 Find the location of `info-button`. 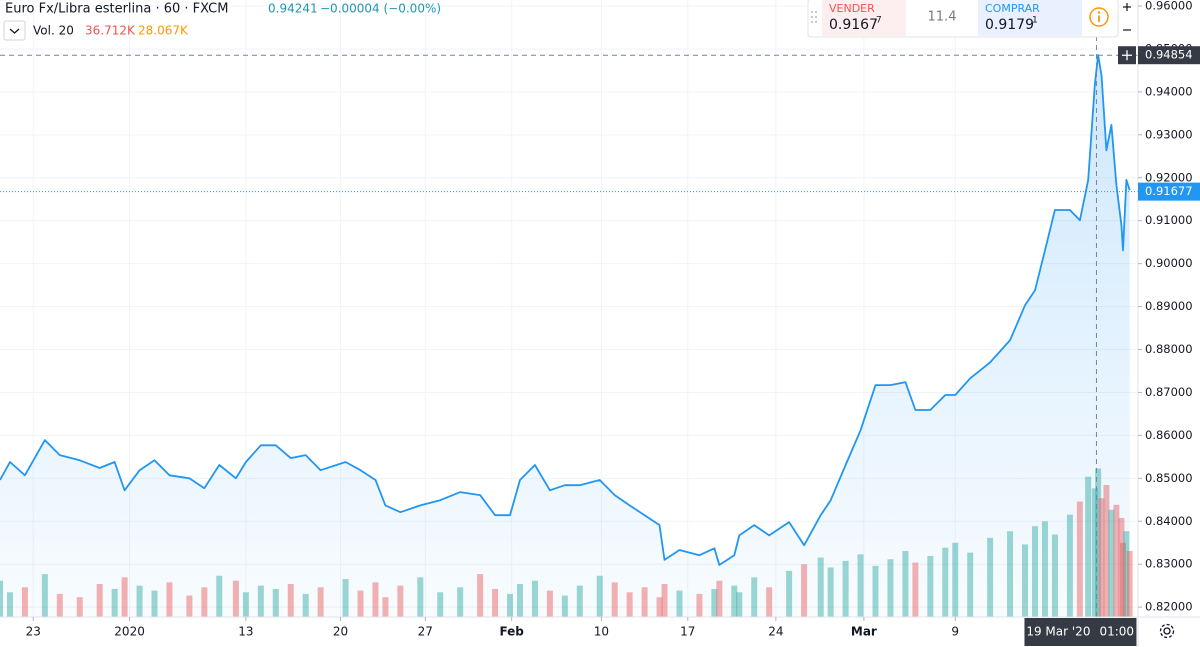

info-button is located at coordinates (1099, 17).